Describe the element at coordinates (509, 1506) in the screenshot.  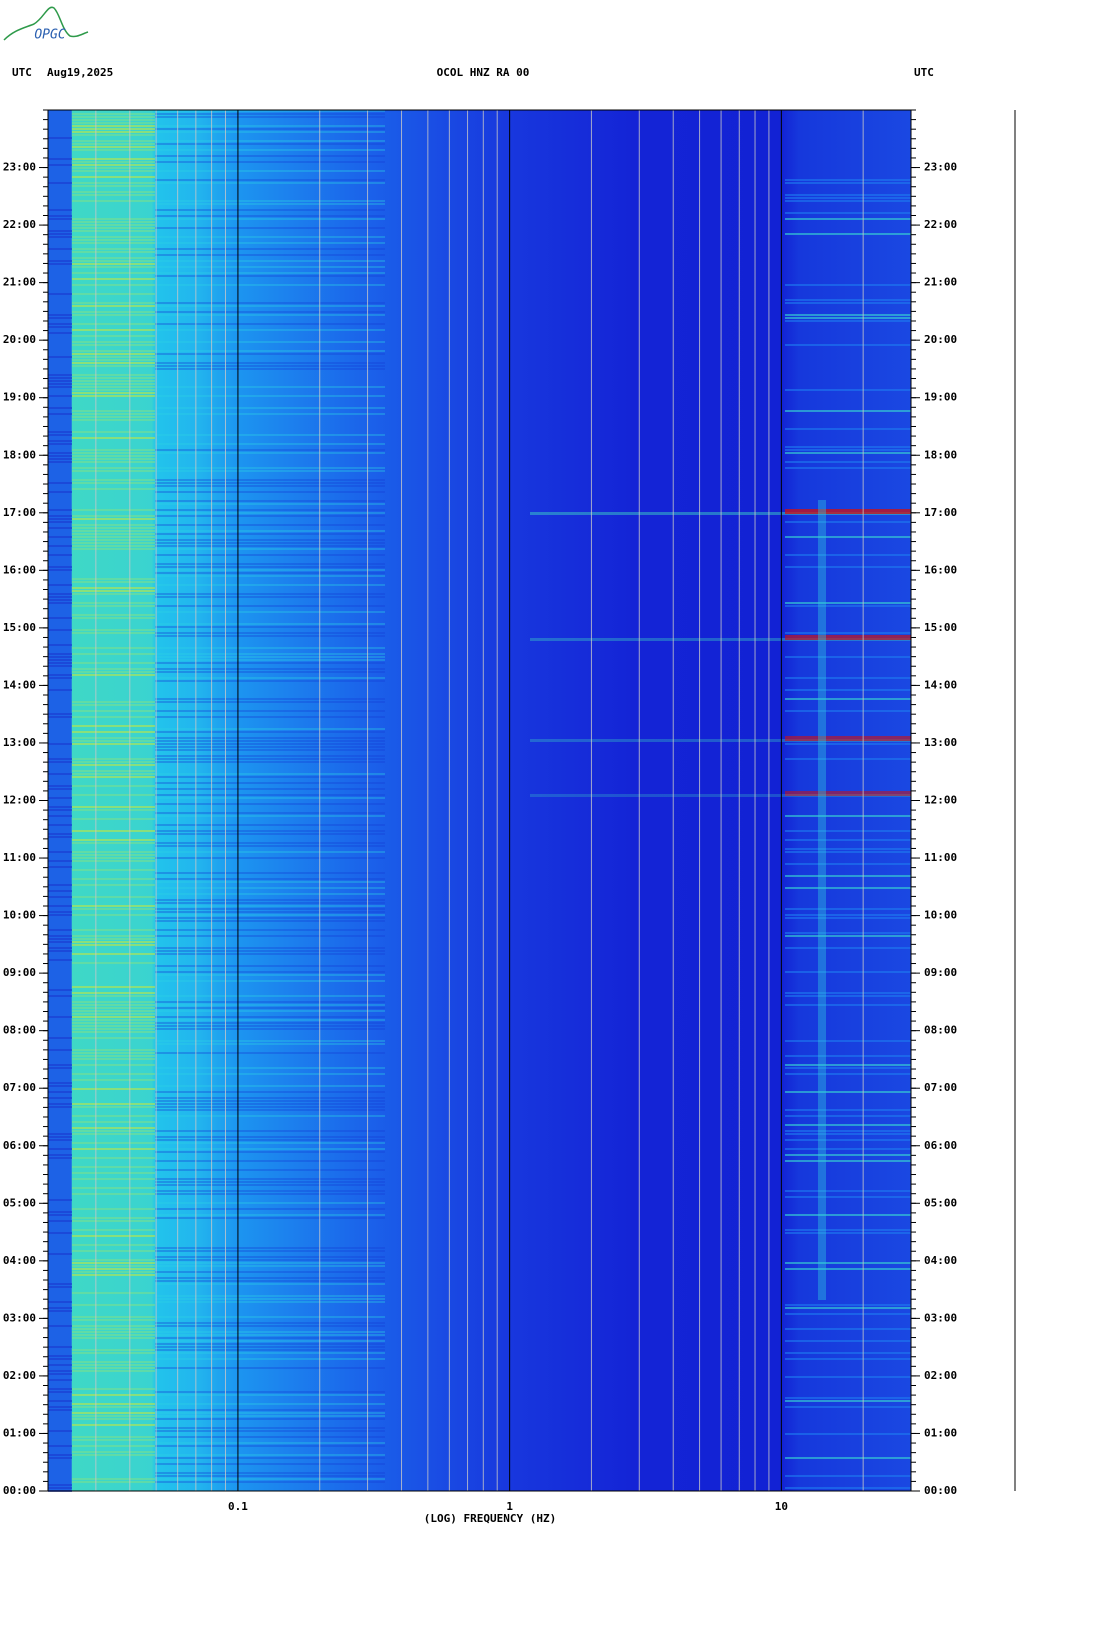
I see `x-tick-label: 1` at that location.